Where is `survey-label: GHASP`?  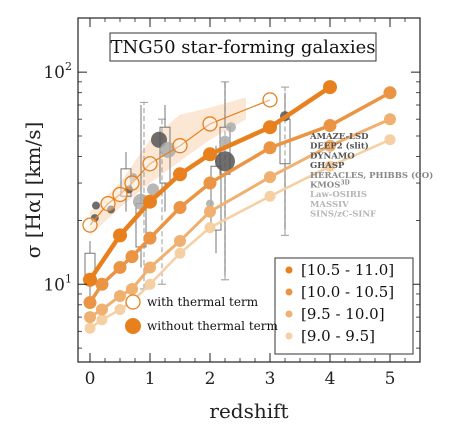 survey-label: GHASP is located at coordinates (327, 166).